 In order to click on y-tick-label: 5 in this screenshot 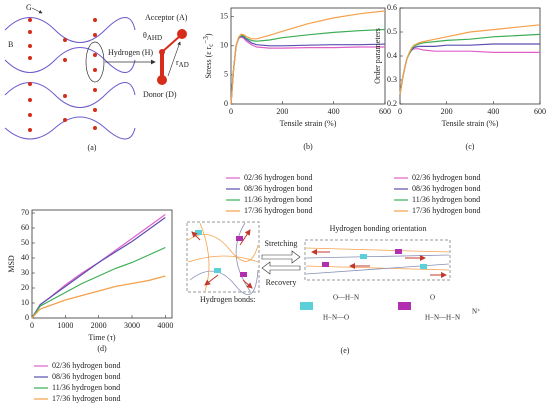, I will do `click(226, 74)`.